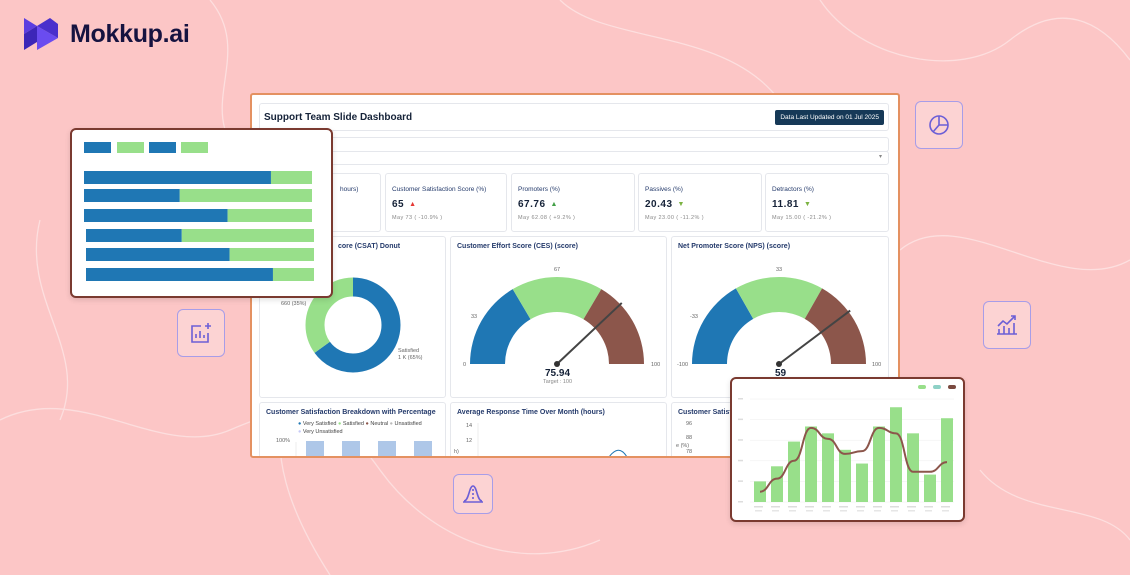 The height and width of the screenshot is (575, 1130). What do you see at coordinates (952, 387) in the screenshot?
I see `legend-dot-brown` at bounding box center [952, 387].